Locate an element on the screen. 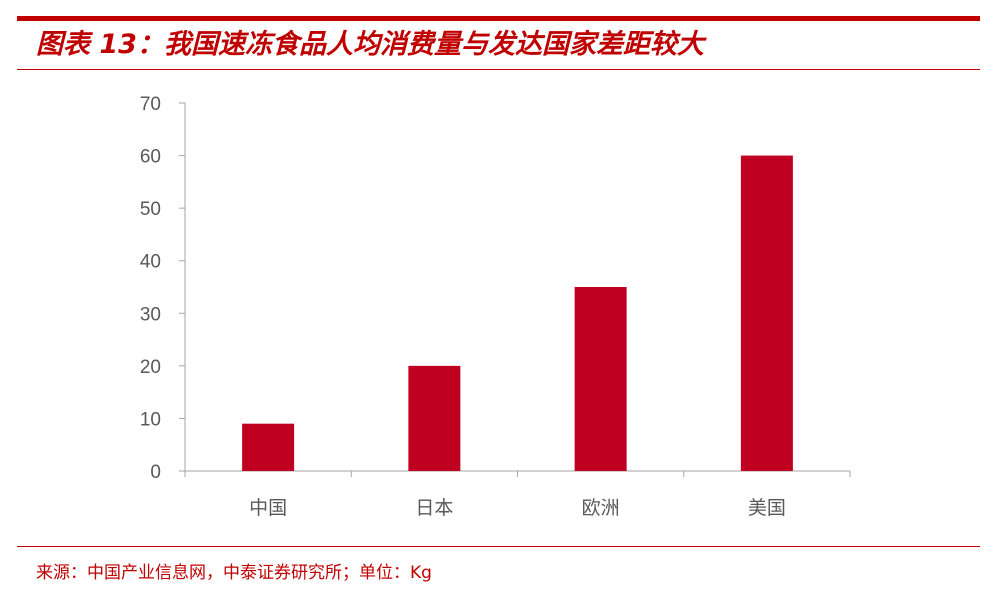  x-category-label: 欧洲 is located at coordinates (601, 508).